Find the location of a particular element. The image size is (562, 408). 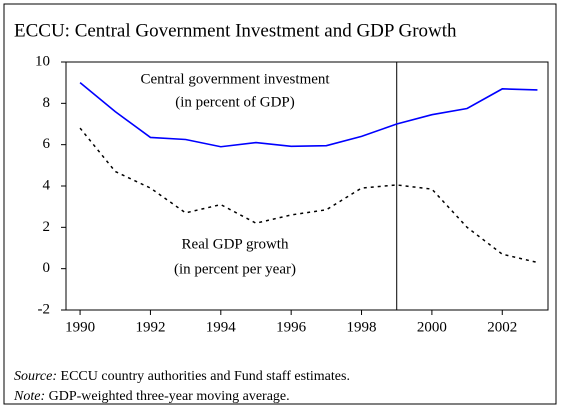

series-line is located at coordinates (308, 115).